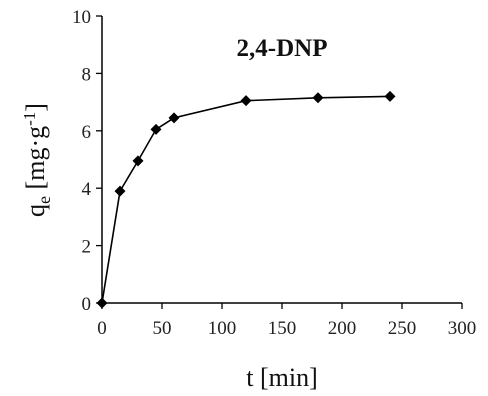  Describe the element at coordinates (282, 48) in the screenshot. I see `chart-title: 2,4-DNP` at that location.